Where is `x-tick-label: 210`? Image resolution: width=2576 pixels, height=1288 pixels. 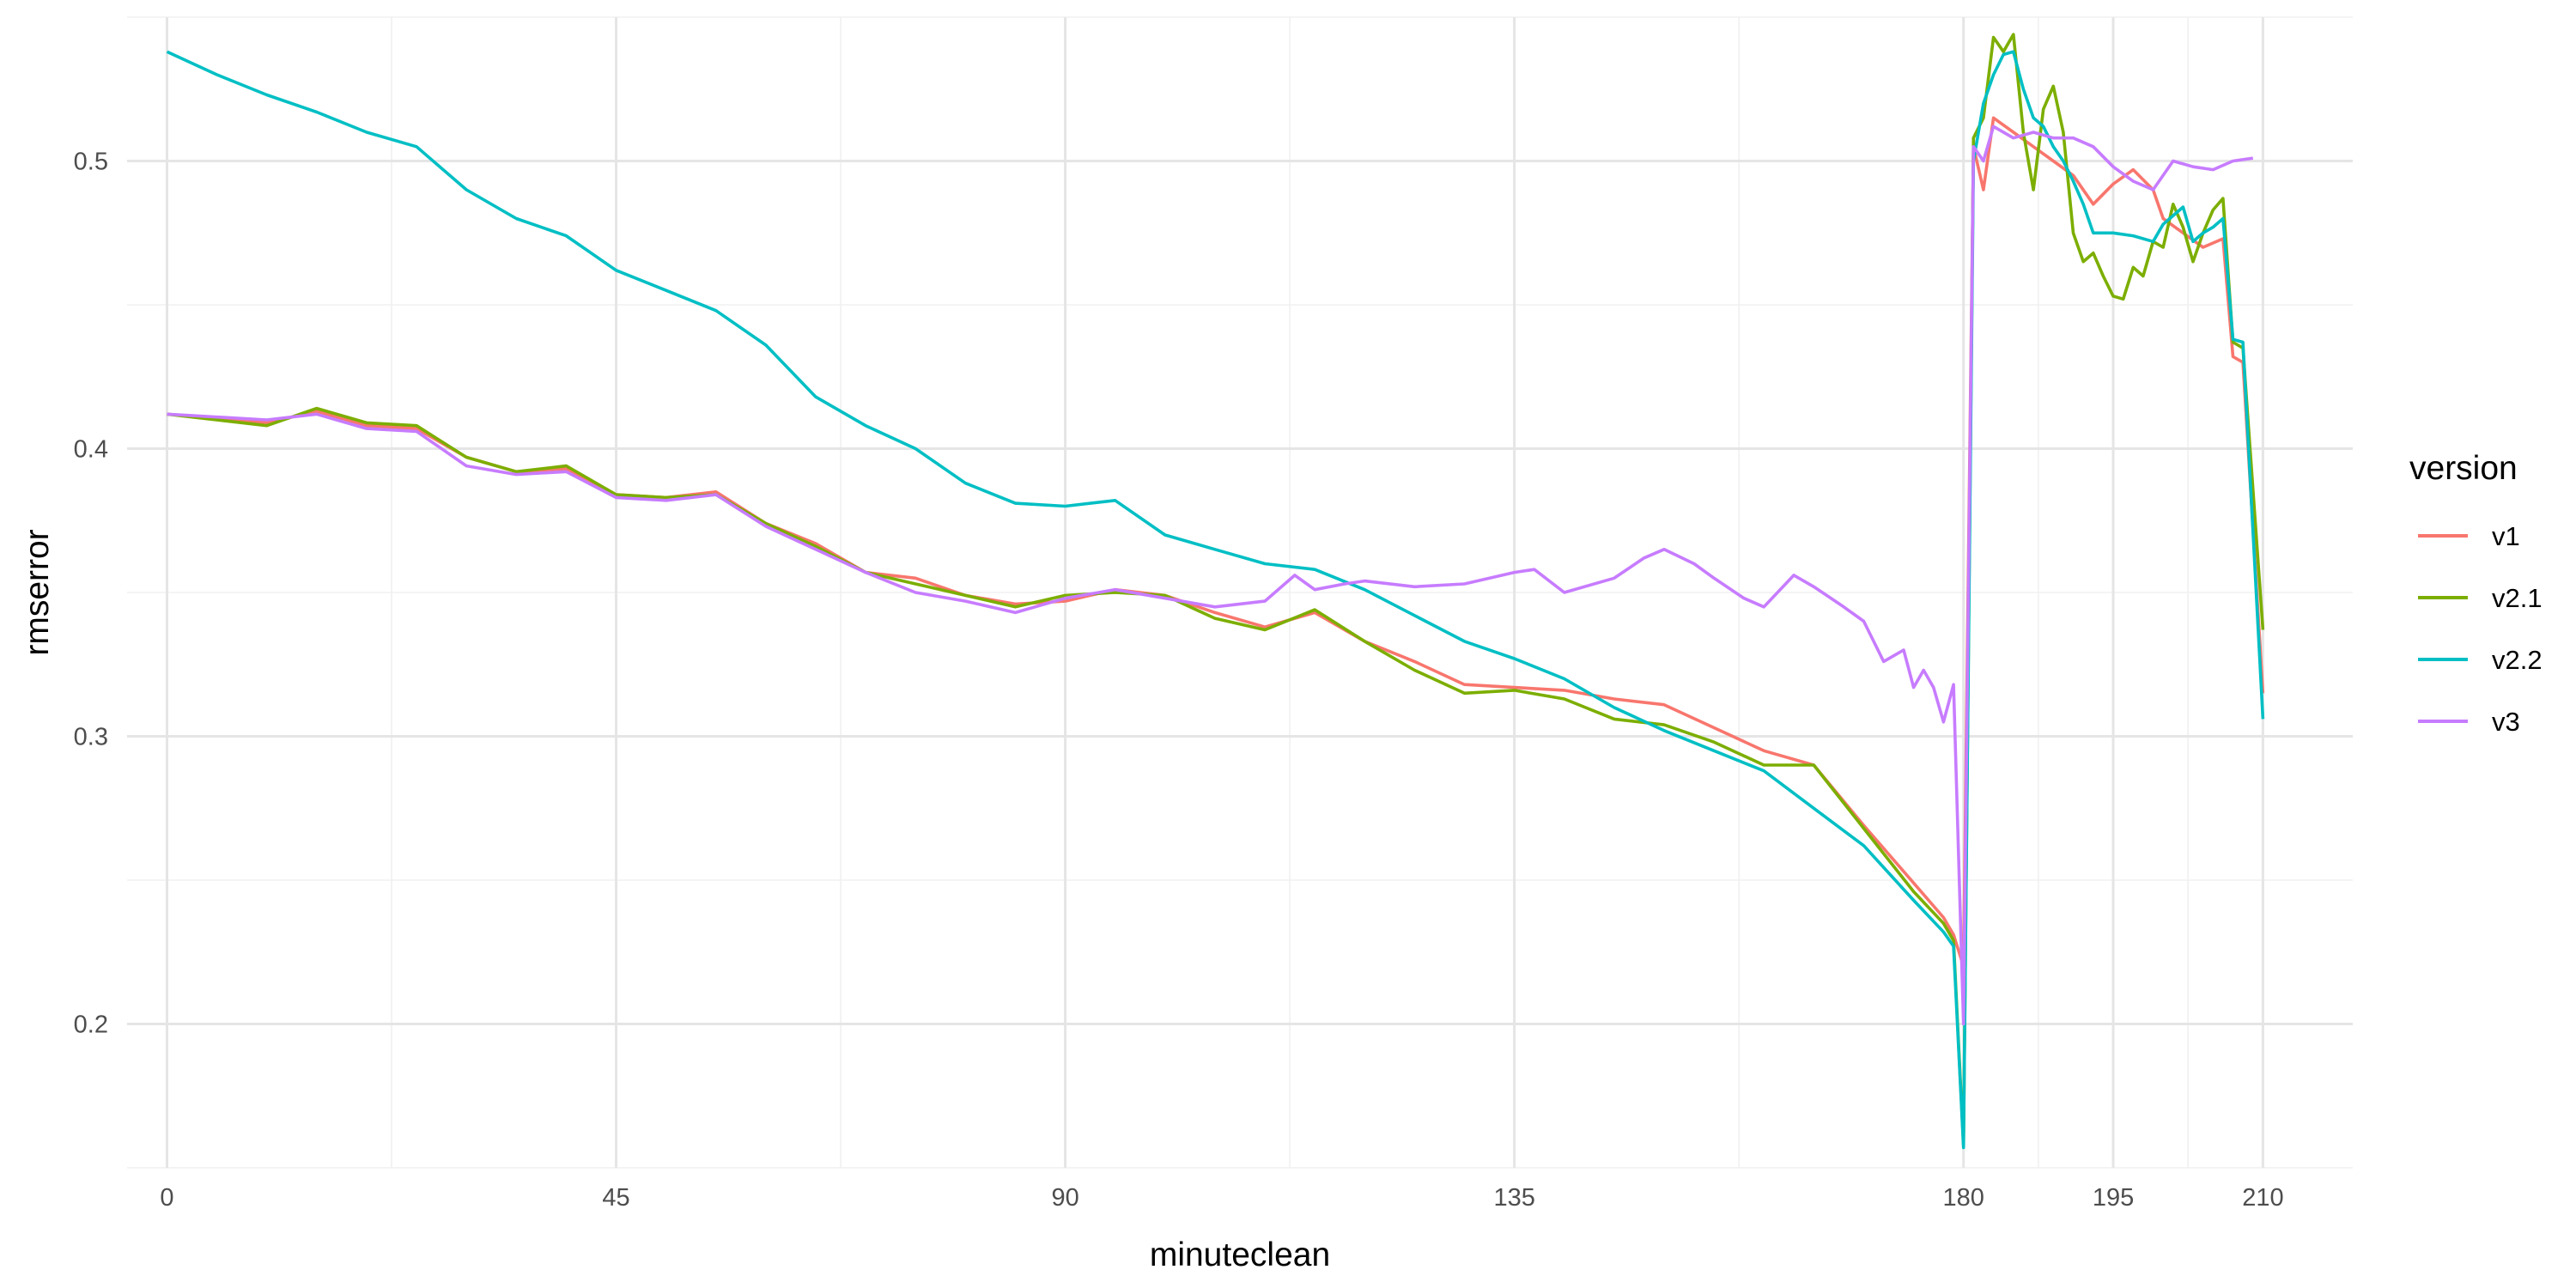 x-tick-label: 210 is located at coordinates (2262, 1198).